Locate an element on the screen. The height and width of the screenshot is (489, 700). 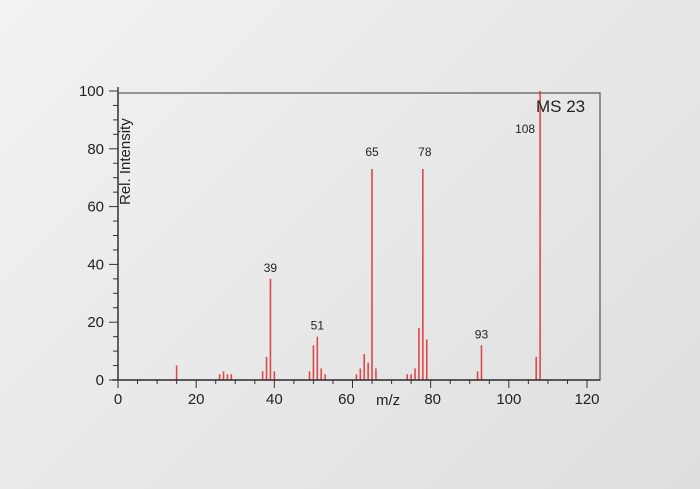
x-tick-label-0: 0 is located at coordinates (118, 399).